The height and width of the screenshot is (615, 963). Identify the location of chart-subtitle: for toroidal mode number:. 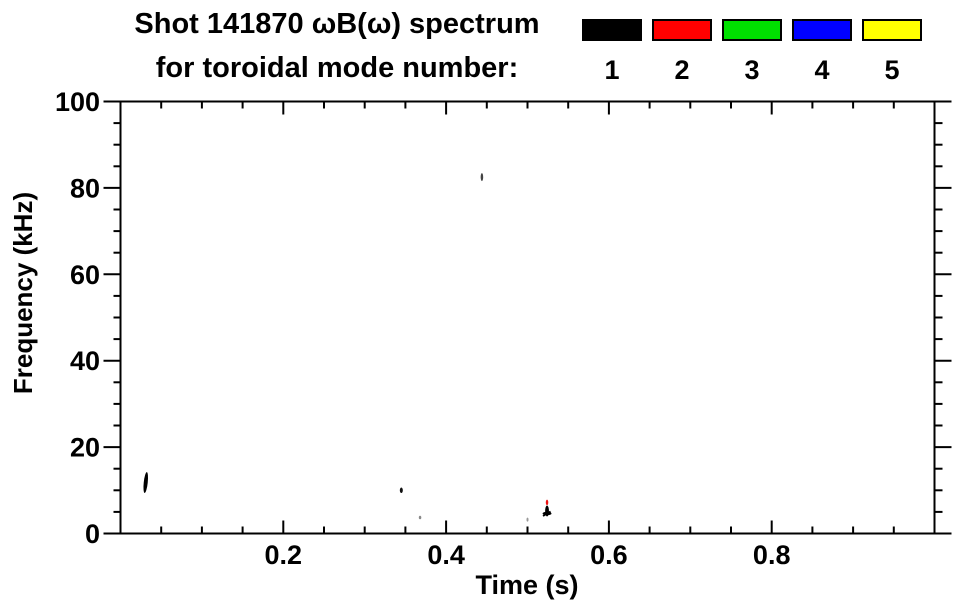
(337, 68).